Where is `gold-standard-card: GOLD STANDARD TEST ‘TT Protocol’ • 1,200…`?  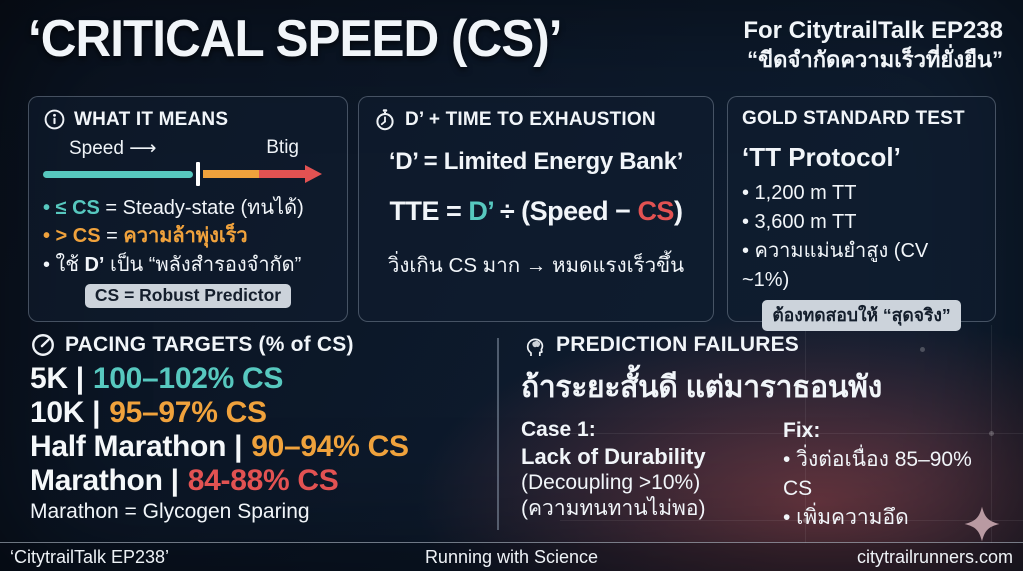
gold-standard-card: GOLD STANDARD TEST ‘TT Protocol’ • 1,200… is located at coordinates (861, 213).